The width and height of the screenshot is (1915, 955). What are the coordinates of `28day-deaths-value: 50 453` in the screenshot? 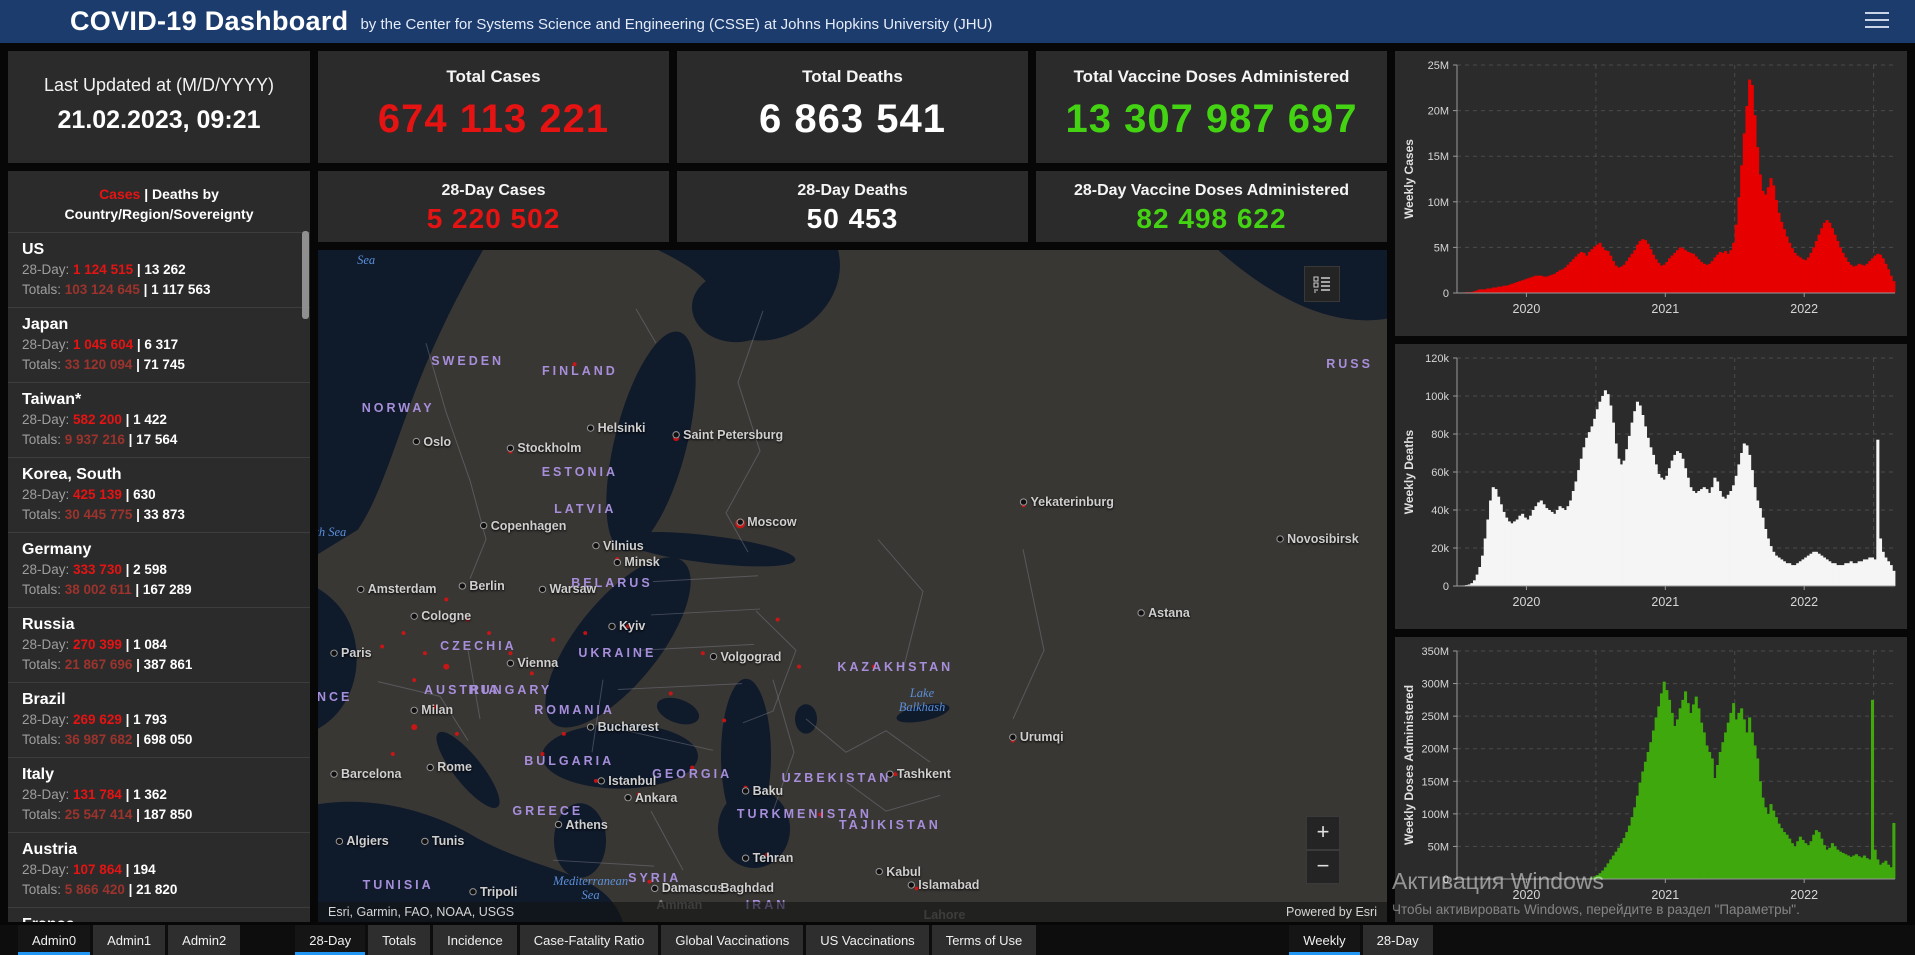 It's located at (852, 218).